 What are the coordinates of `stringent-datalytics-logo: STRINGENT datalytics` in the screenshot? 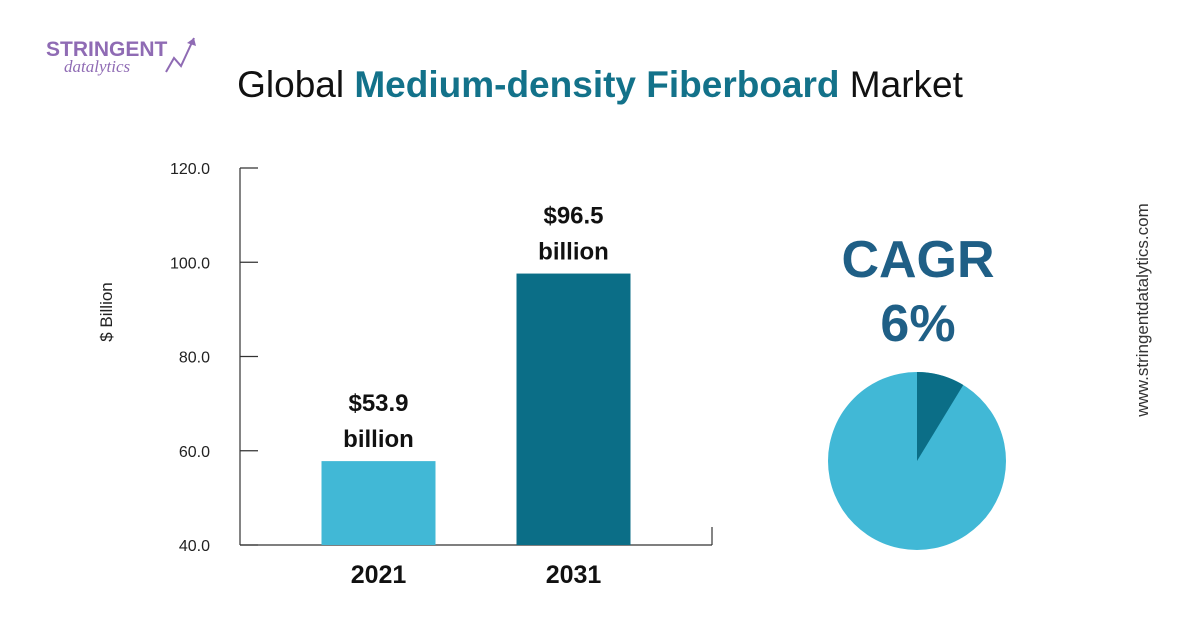 It's located at (121, 56).